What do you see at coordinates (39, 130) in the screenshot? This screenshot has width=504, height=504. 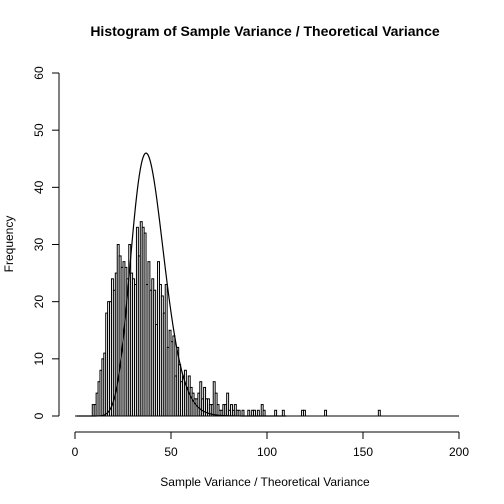 I see `y-tick-label: 50` at bounding box center [39, 130].